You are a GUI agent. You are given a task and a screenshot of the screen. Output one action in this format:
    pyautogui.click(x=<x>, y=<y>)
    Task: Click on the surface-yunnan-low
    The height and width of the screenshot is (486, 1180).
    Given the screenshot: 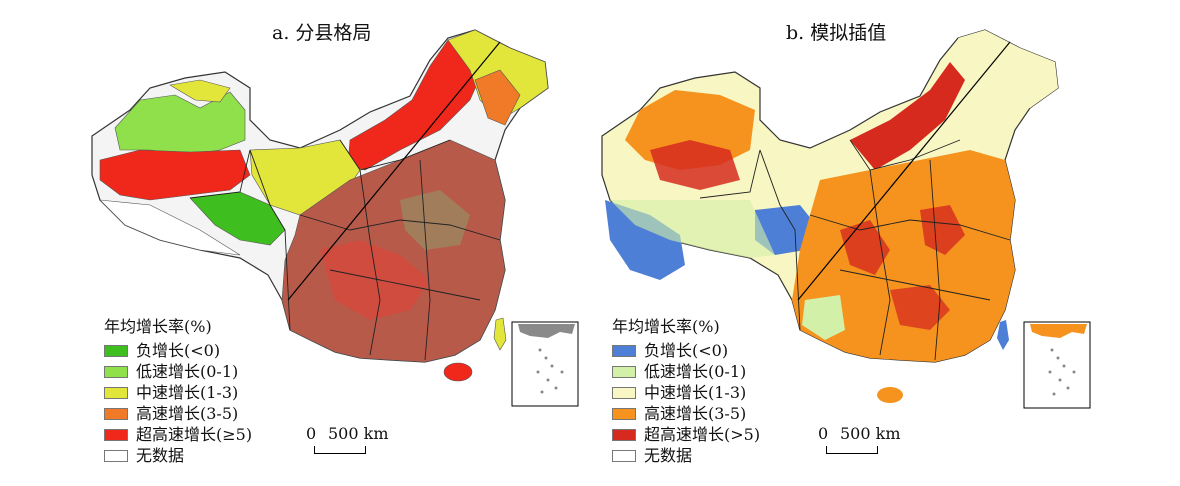 What is the action you would take?
    pyautogui.click(x=823, y=317)
    